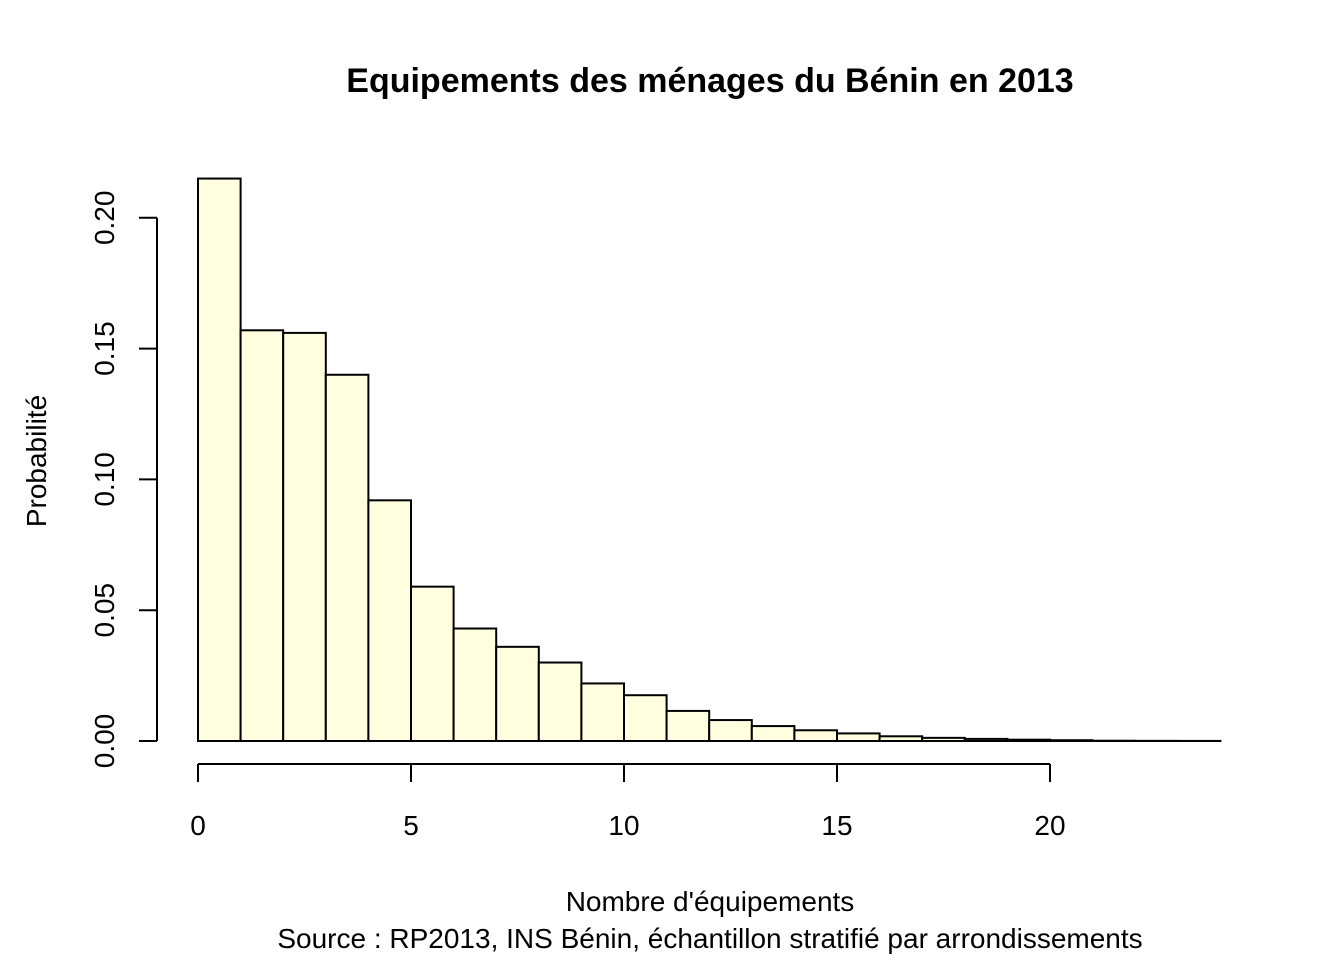  I want to click on x-tick-label: 15, so click(836, 825).